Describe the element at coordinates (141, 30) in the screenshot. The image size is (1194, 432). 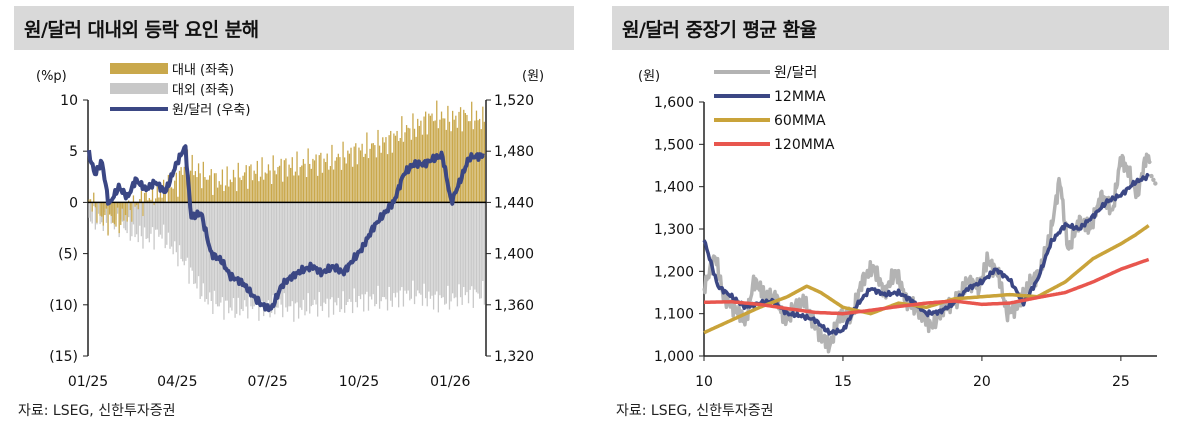
I see `chart-title: 원/달러 대내외 등락 요인 분해` at that location.